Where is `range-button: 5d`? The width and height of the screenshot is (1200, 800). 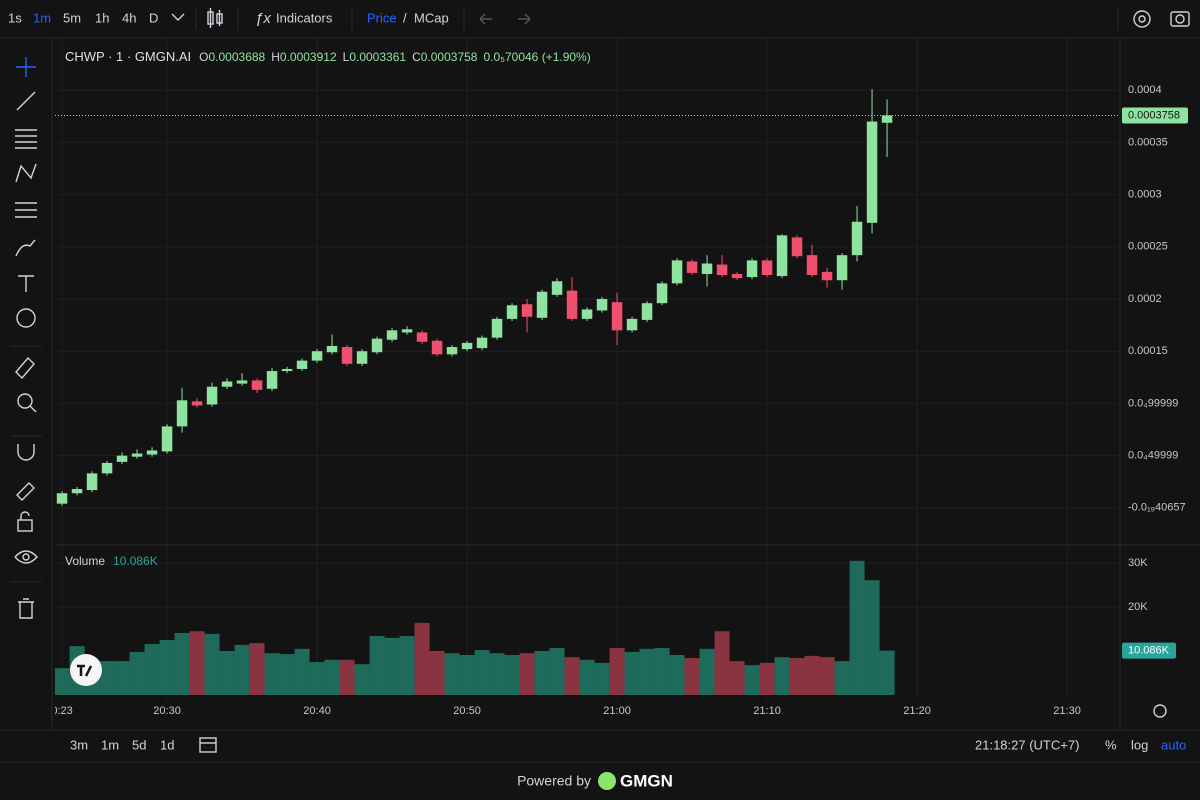 range-button: 5d is located at coordinates (139, 744).